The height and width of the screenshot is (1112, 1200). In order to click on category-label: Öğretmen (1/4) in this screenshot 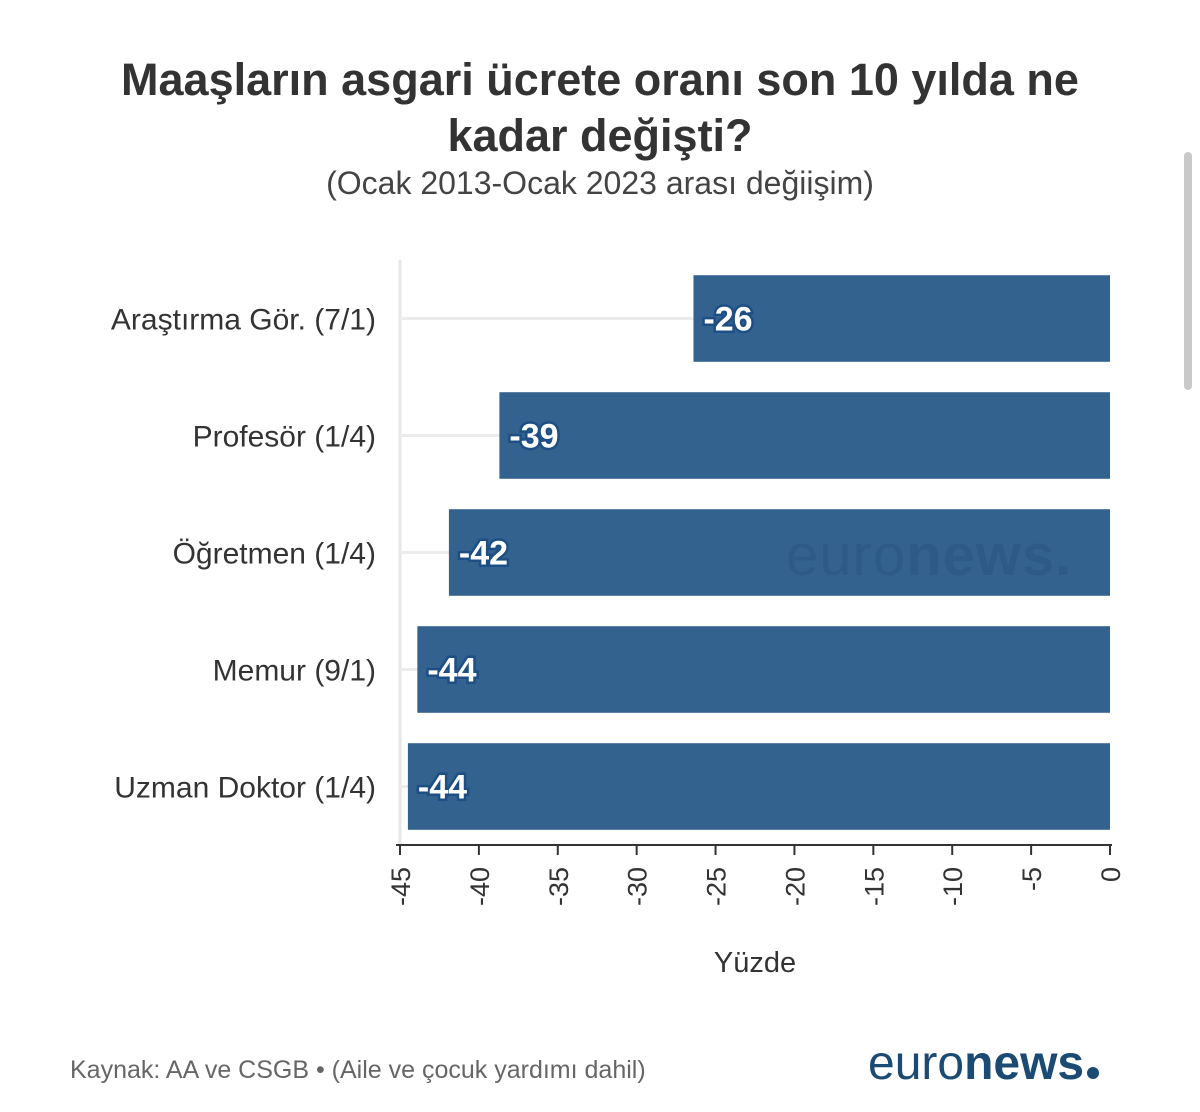, I will do `click(274, 554)`.